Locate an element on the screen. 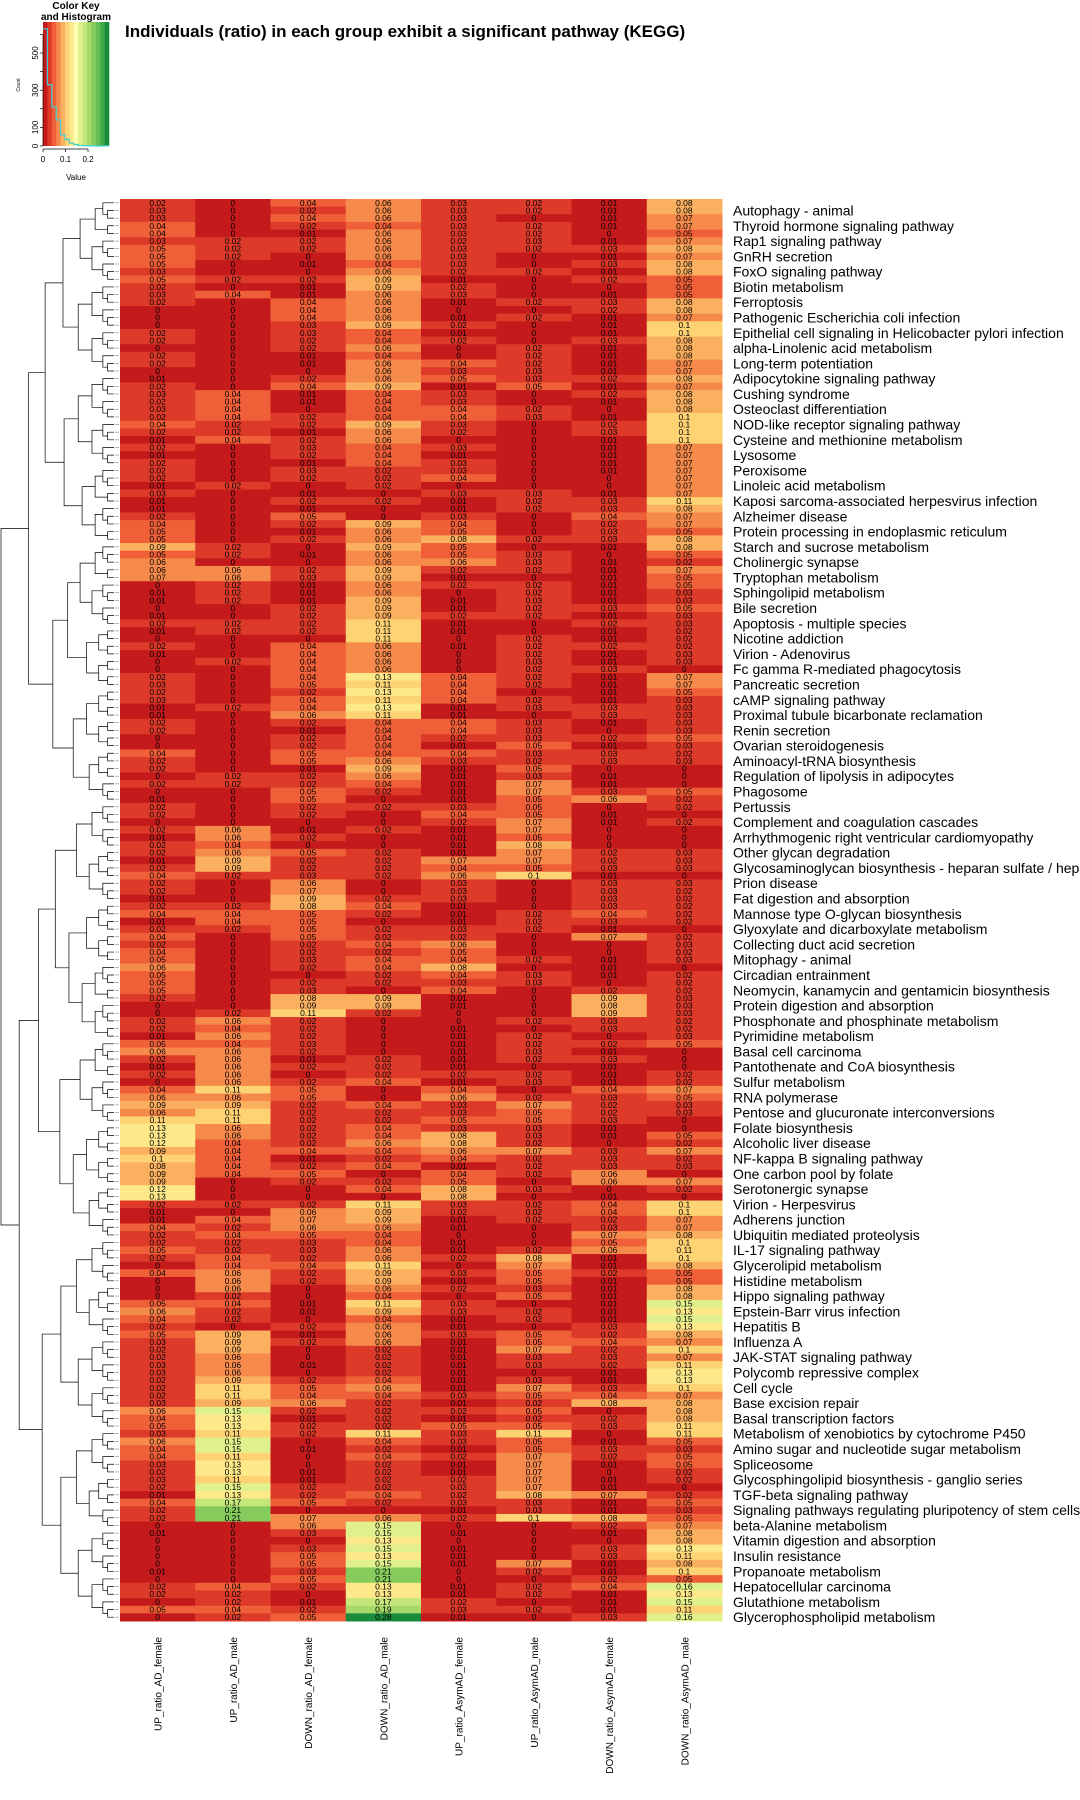 This screenshot has width=1080, height=1800. row-label: Pentose and glucuronate interconversions is located at coordinates (864, 1113).